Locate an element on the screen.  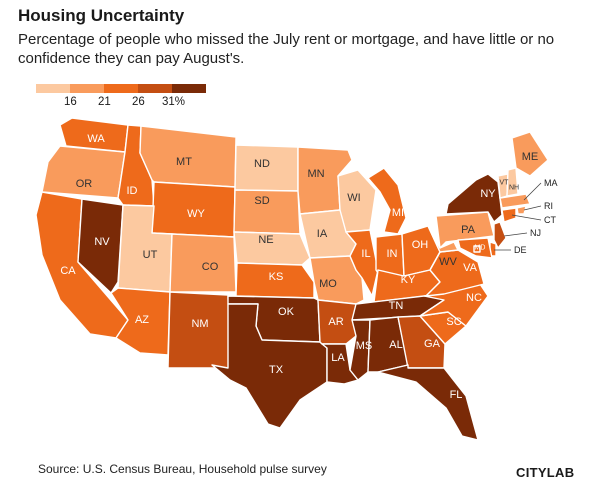
leader-line-ma is located at coordinates (532, 191).